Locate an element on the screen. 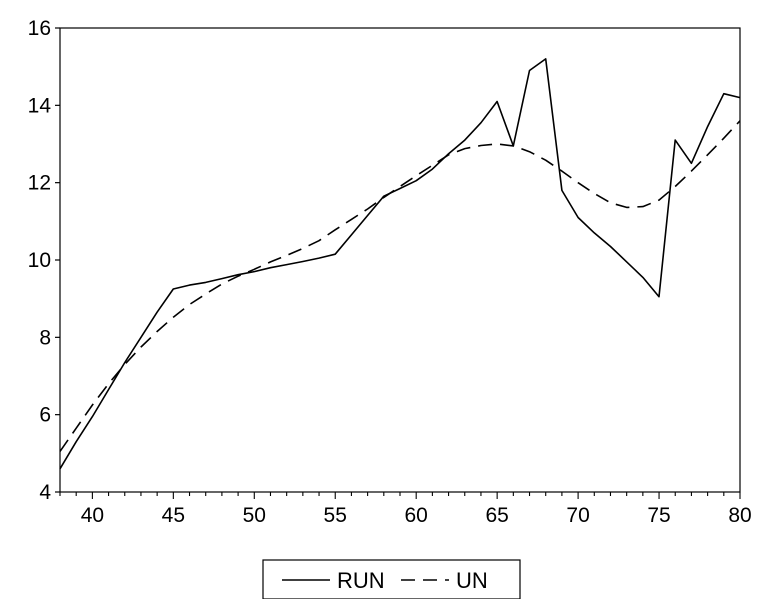 Image resolution: width=758 pixels, height=599 pixels. y-axis: 4 6 8 10 12 14 16 is located at coordinates (44, 260).